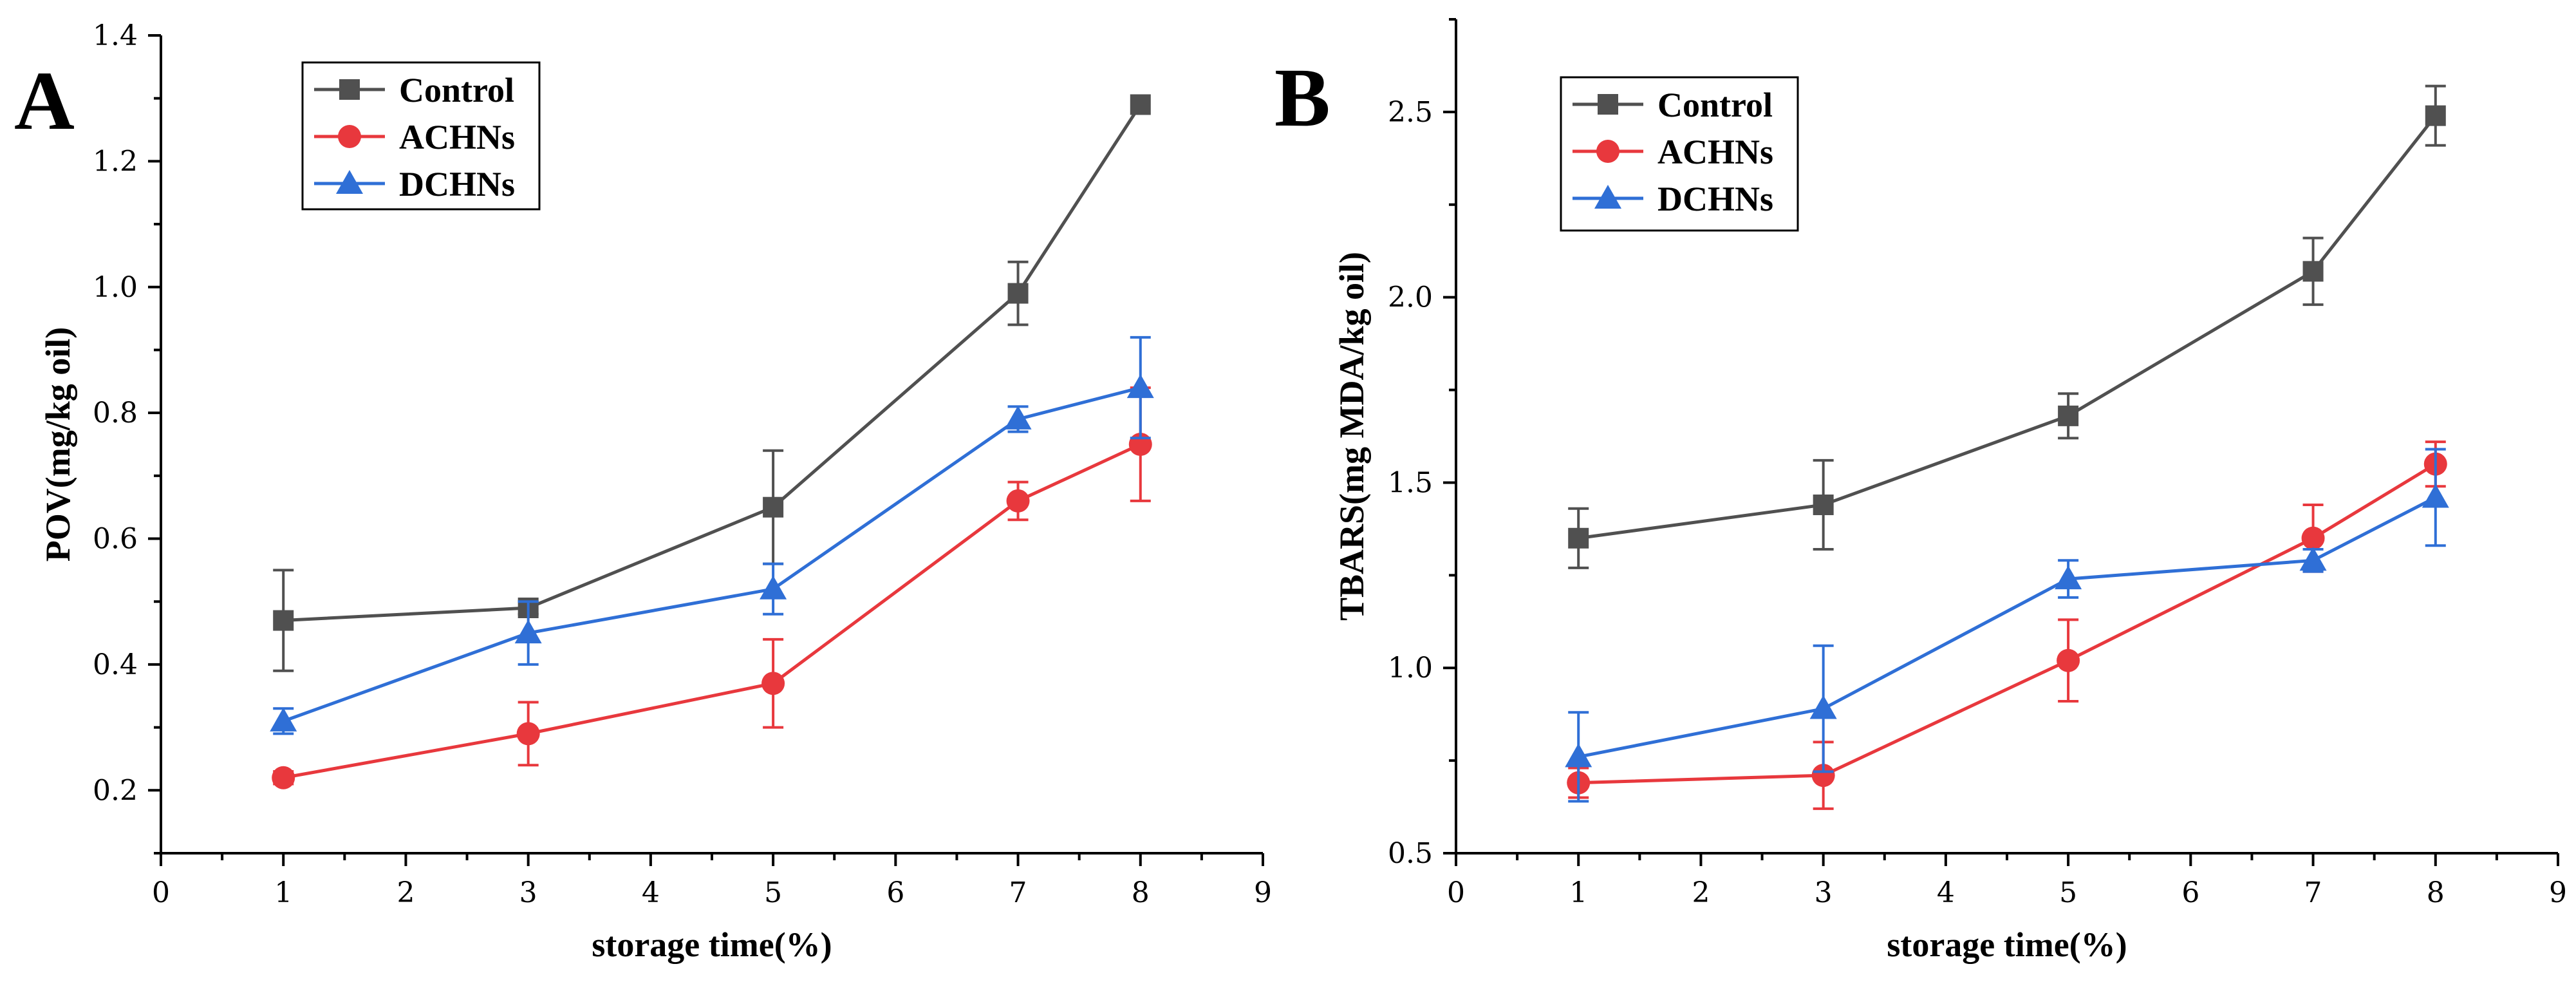 Image resolution: width=2576 pixels, height=982 pixels. Describe the element at coordinates (2008, 624) in the screenshot. I see `series-line-achns` at that location.